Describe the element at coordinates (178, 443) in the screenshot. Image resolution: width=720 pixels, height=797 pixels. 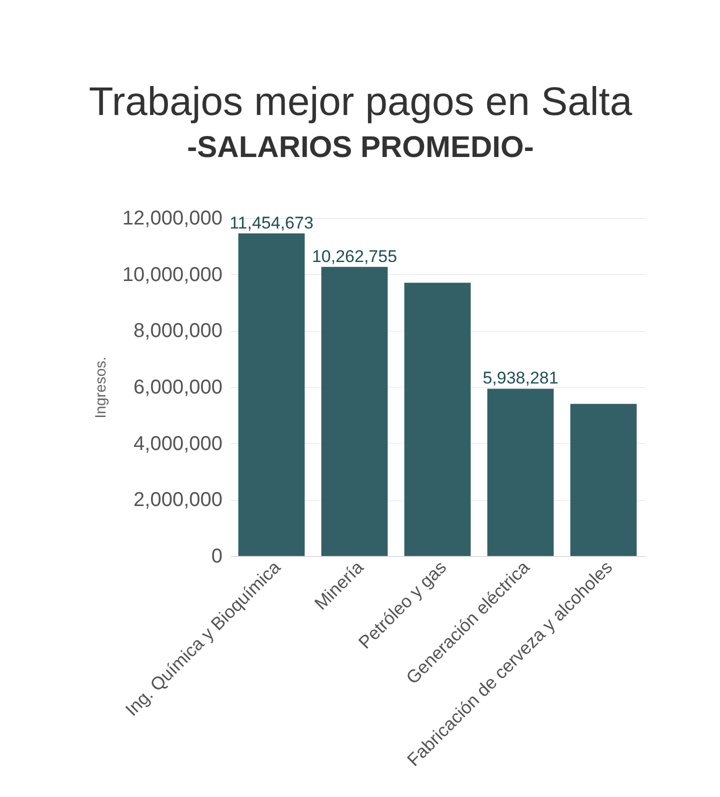
I see `y-tick-label: 4,000,000` at that location.